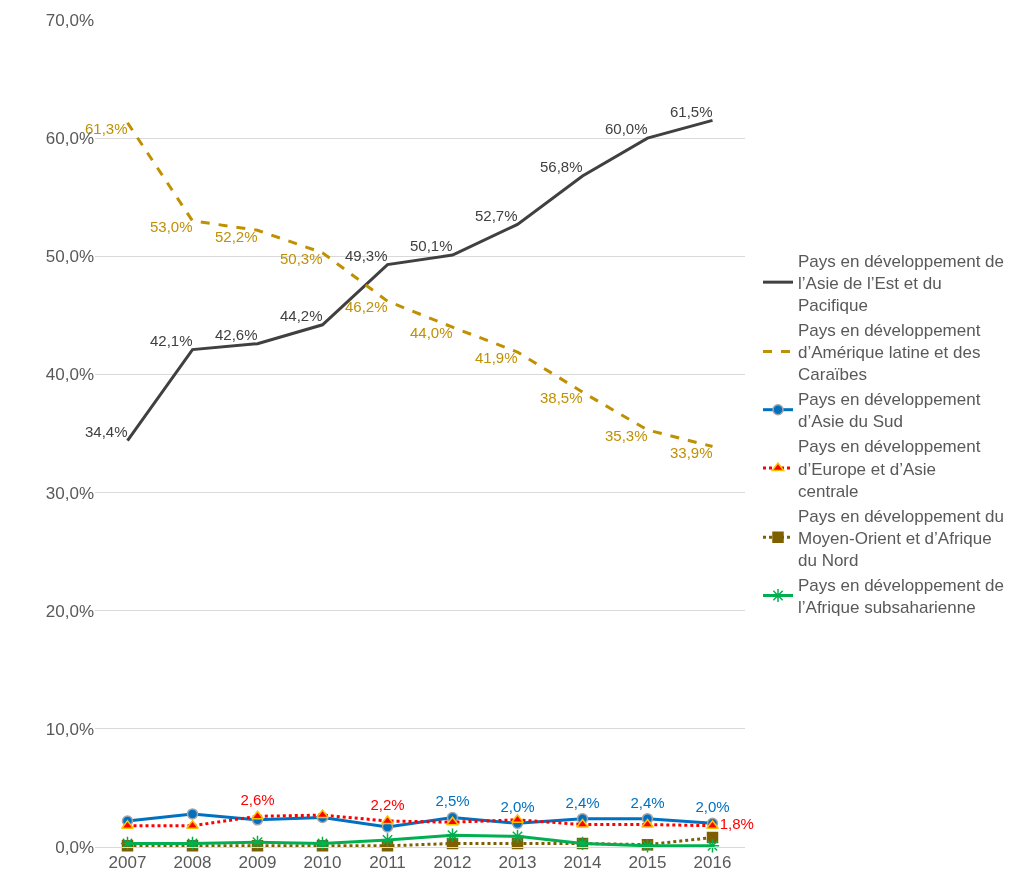  What do you see at coordinates (712, 863) in the screenshot?
I see `x-tick-label: 2016` at bounding box center [712, 863].